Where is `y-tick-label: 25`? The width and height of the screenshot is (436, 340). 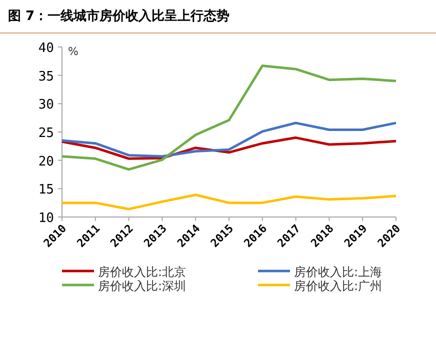
y-tick-label: 25 is located at coordinates (46, 133).